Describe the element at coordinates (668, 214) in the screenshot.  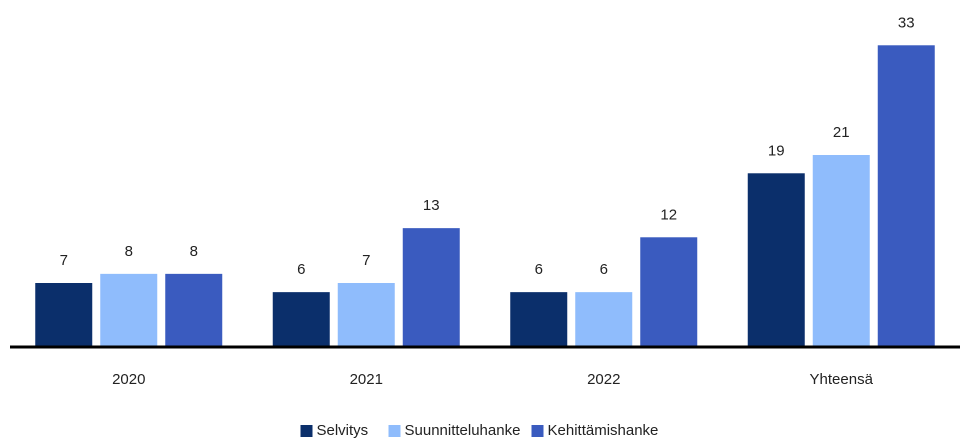
I see `value-label: 12` at that location.